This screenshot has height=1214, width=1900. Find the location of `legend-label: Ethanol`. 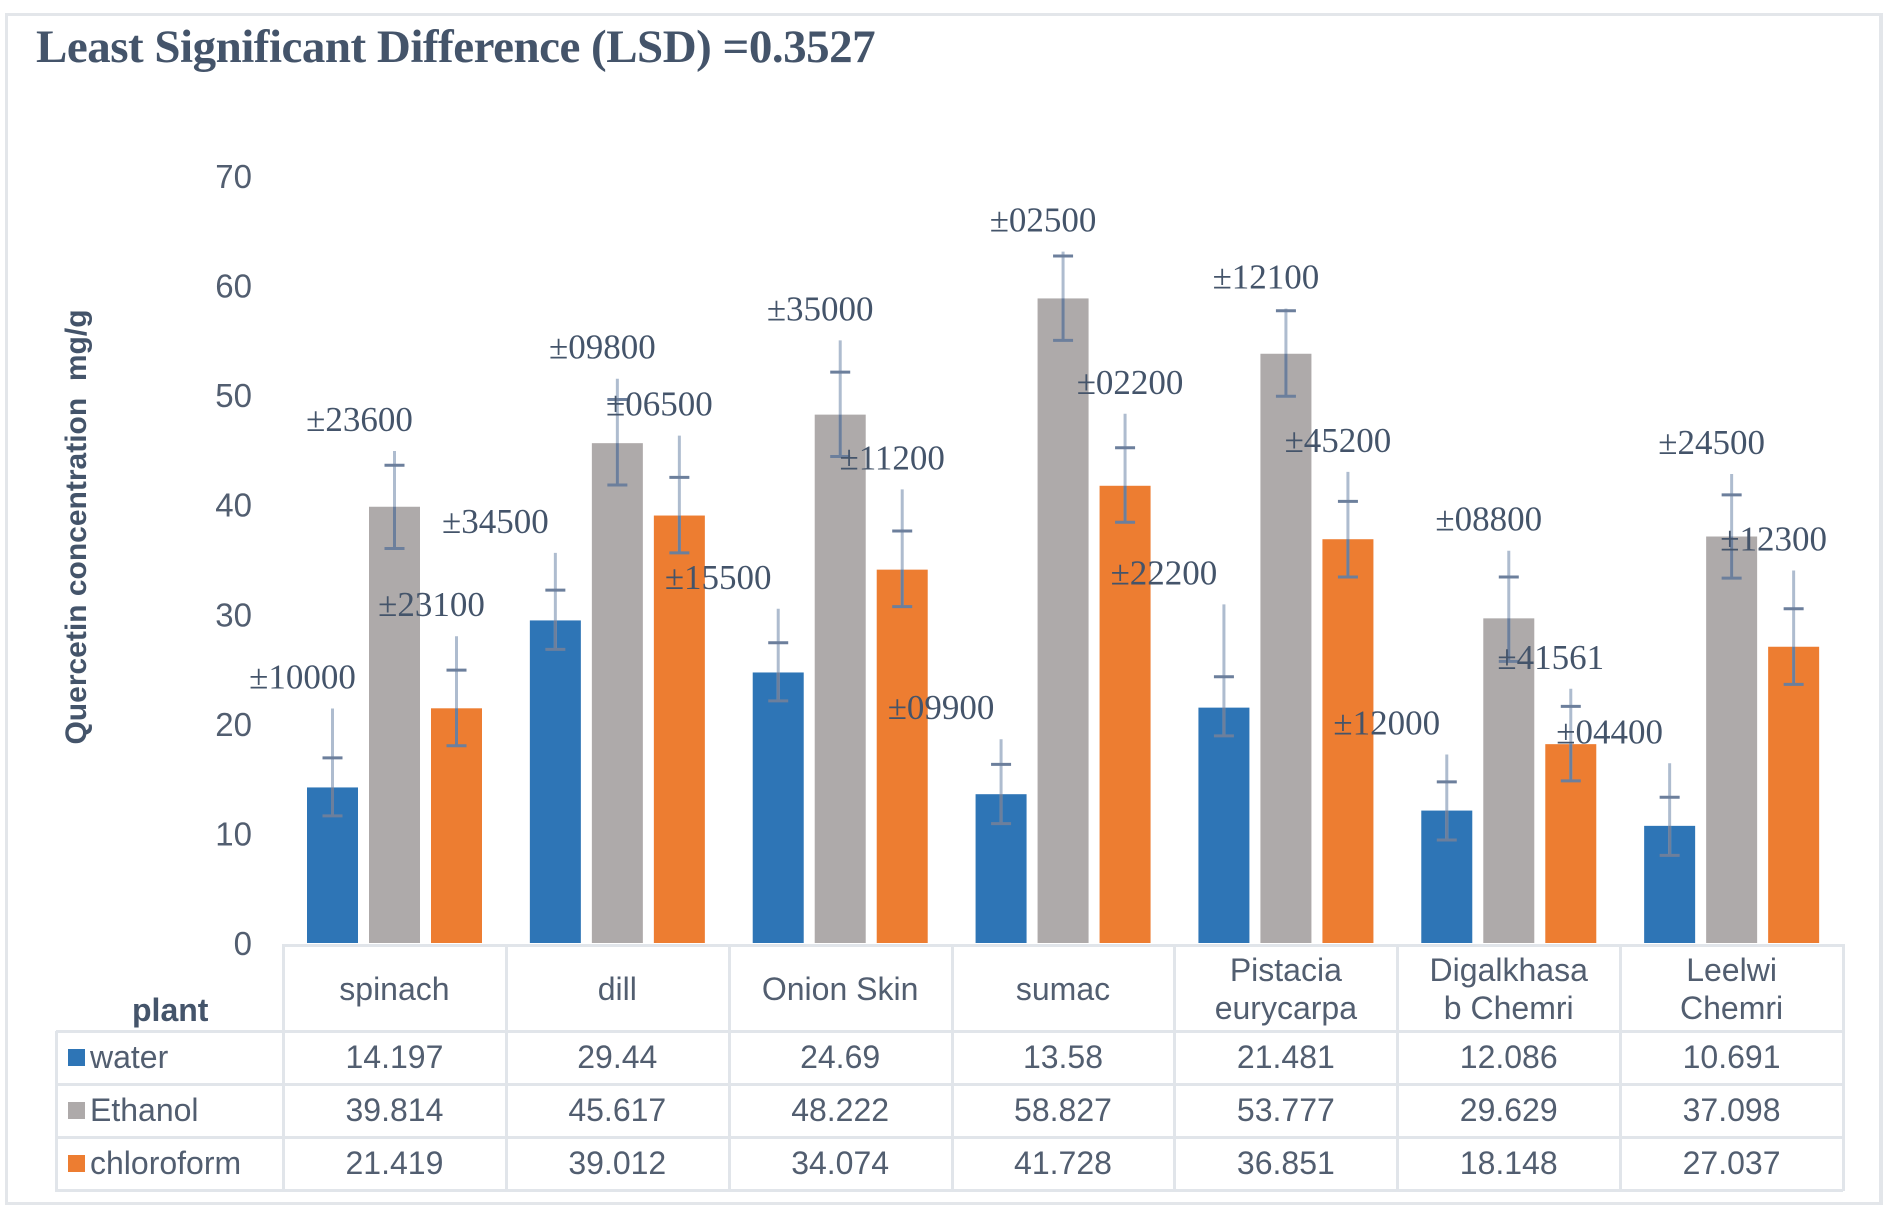

legend-label: Ethanol is located at coordinates (144, 1110).